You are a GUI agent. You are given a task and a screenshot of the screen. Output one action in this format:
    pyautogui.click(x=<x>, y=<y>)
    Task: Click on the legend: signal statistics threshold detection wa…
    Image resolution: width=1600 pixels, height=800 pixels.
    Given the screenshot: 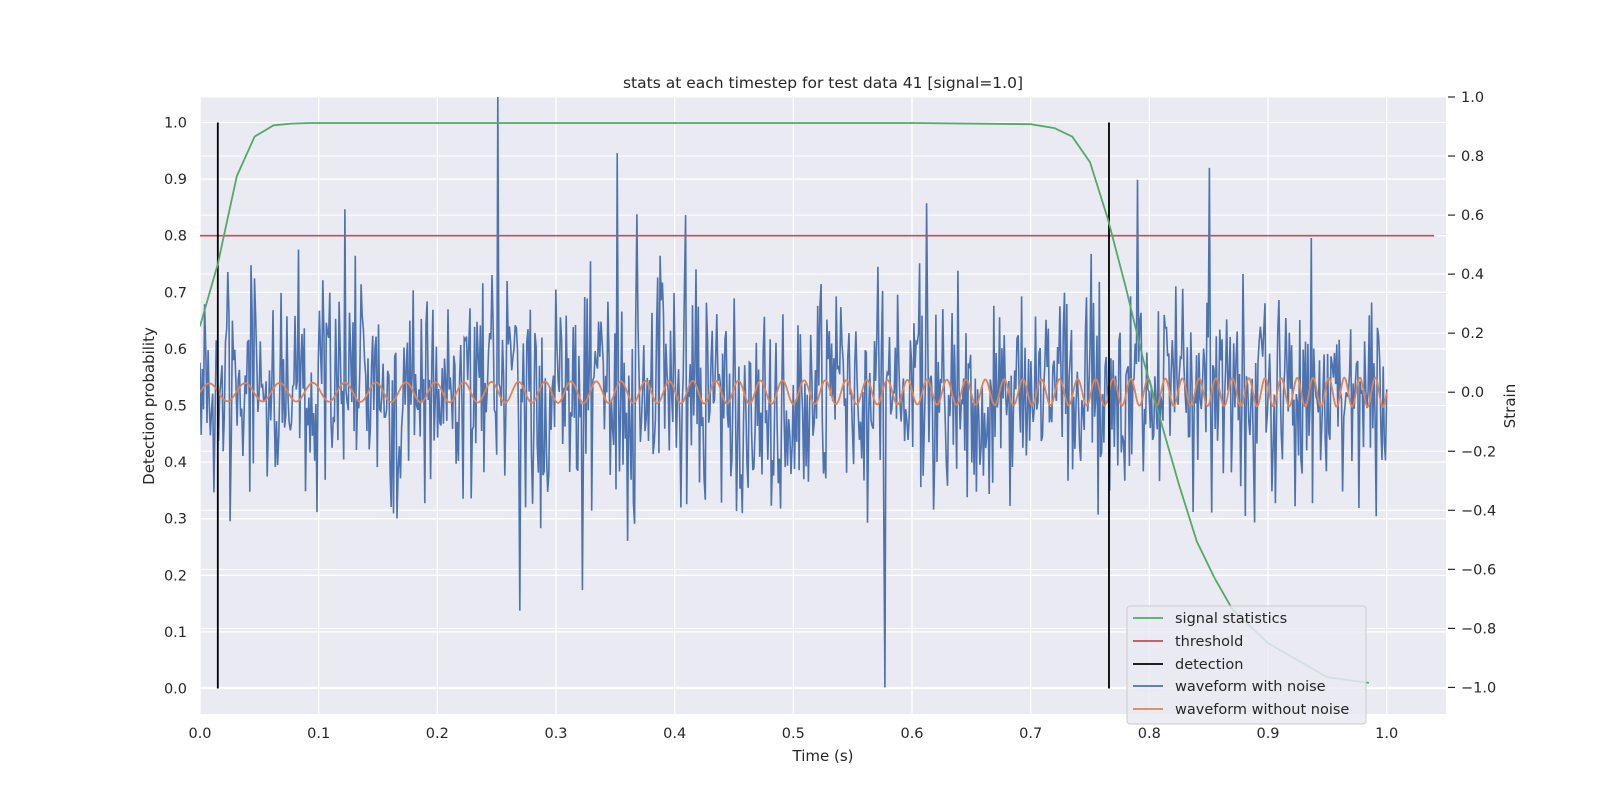 What is the action you would take?
    pyautogui.click(x=1246, y=665)
    